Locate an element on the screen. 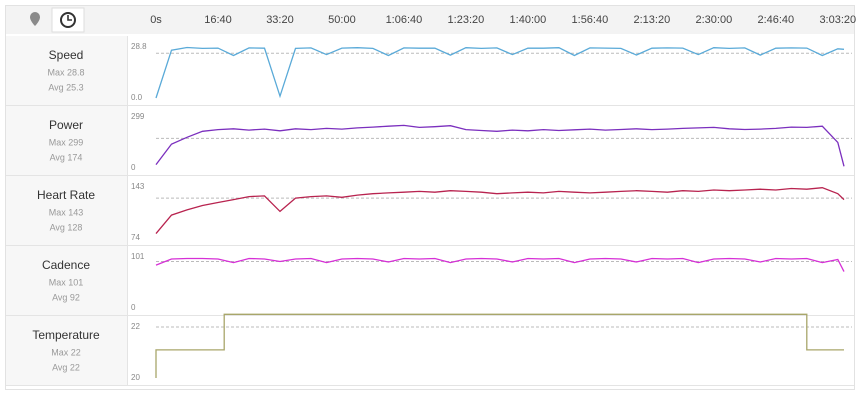  y-tick-label: 74 is located at coordinates (135, 237).